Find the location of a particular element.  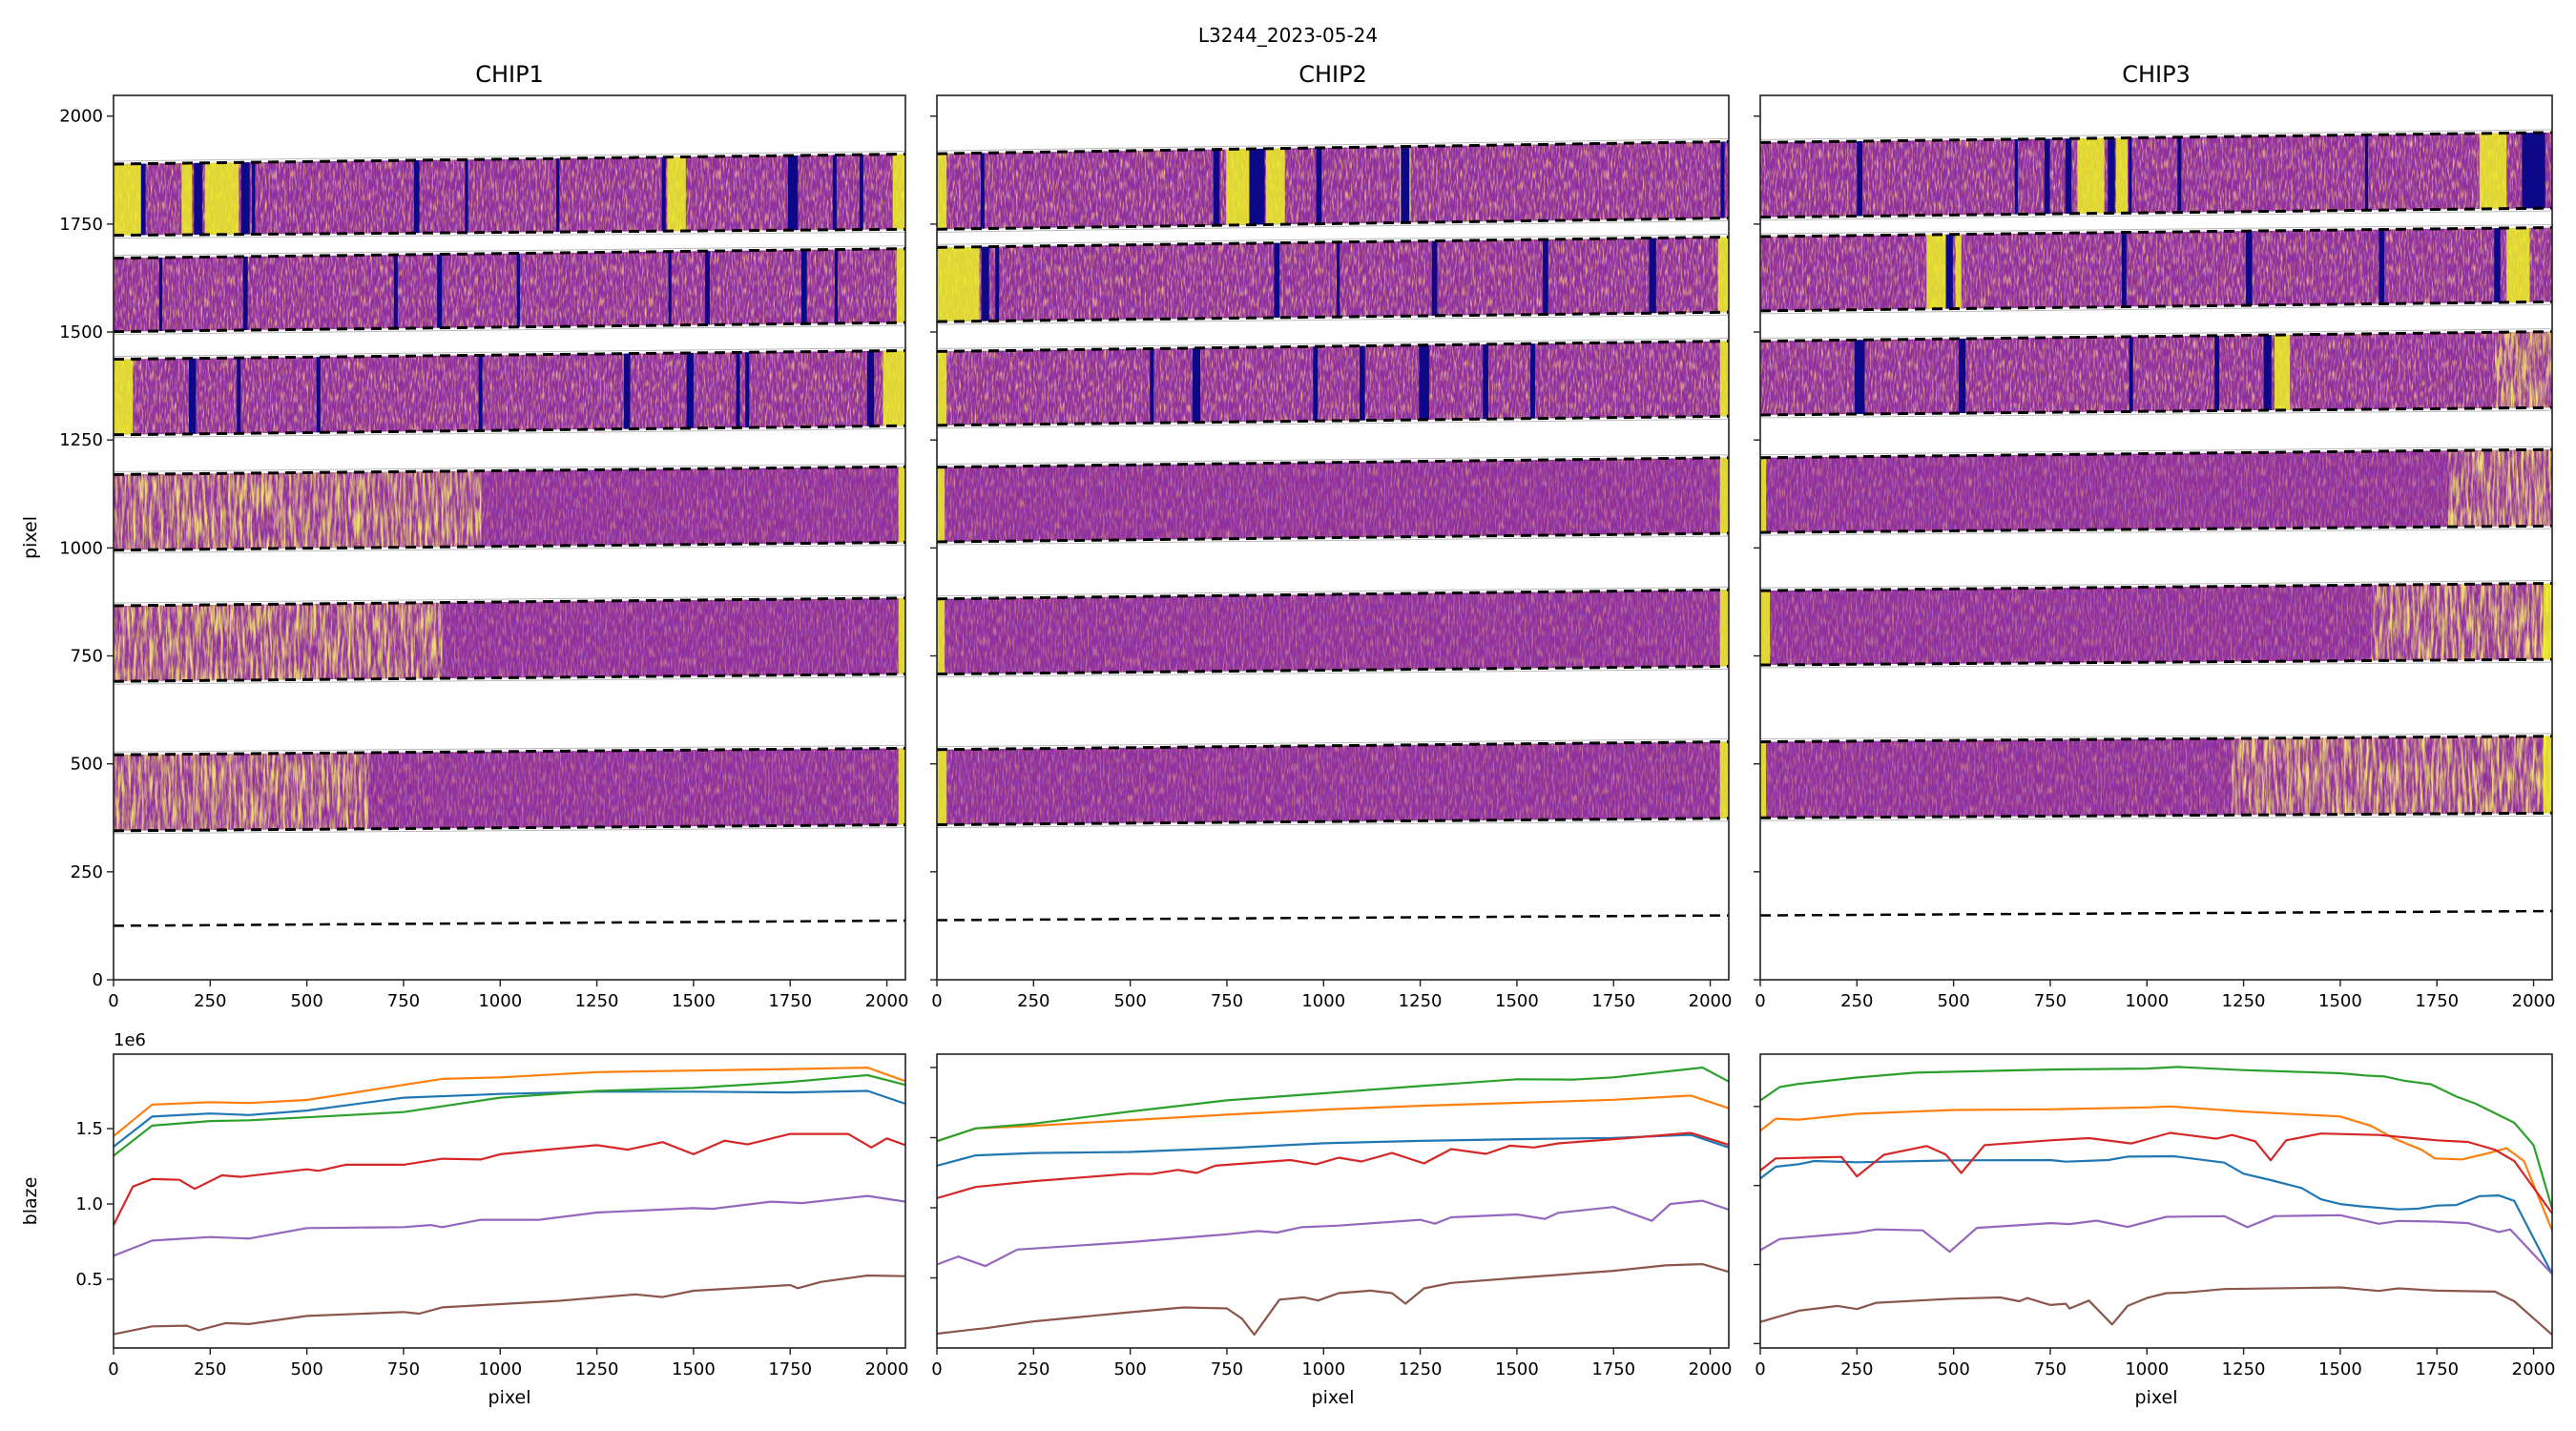

y-tick-label: 250 is located at coordinates (87, 872).